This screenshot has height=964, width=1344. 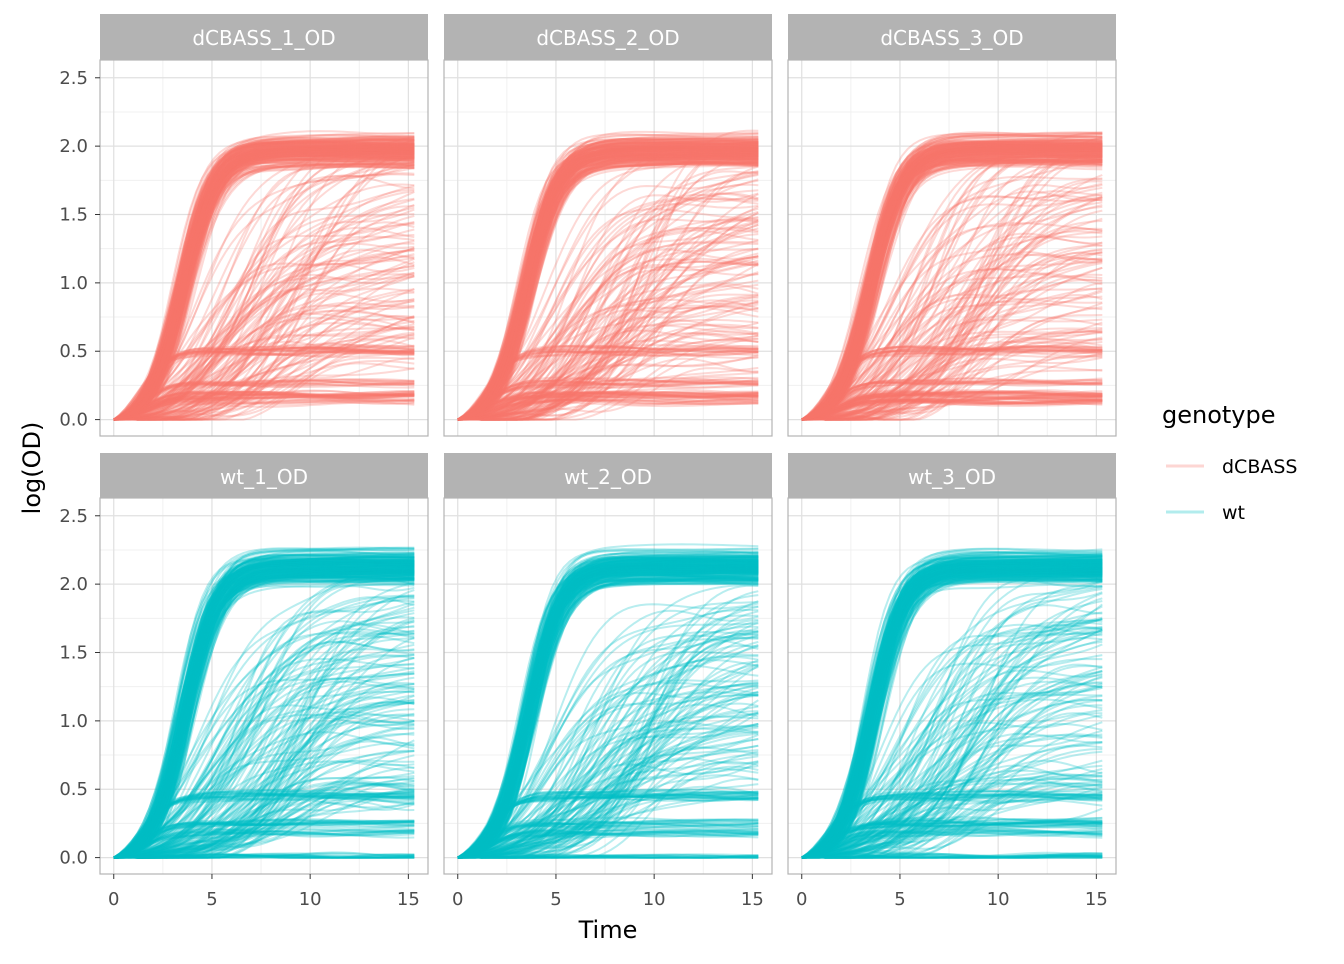 I want to click on panel-border, so click(x=264, y=248).